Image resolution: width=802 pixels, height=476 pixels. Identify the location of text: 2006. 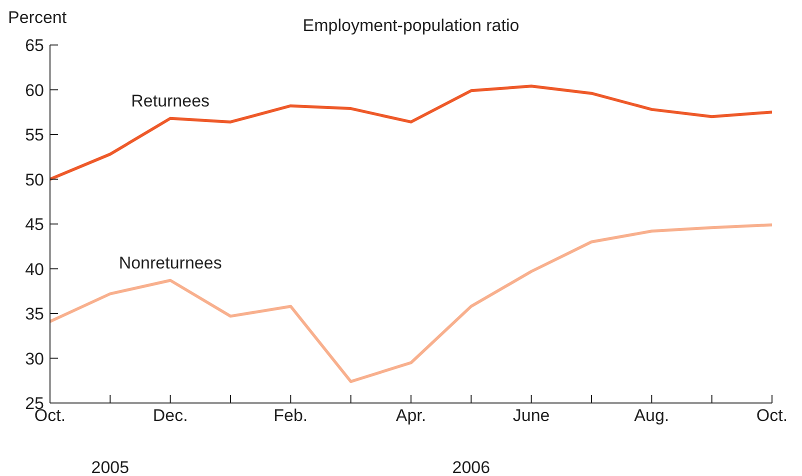
(471, 467).